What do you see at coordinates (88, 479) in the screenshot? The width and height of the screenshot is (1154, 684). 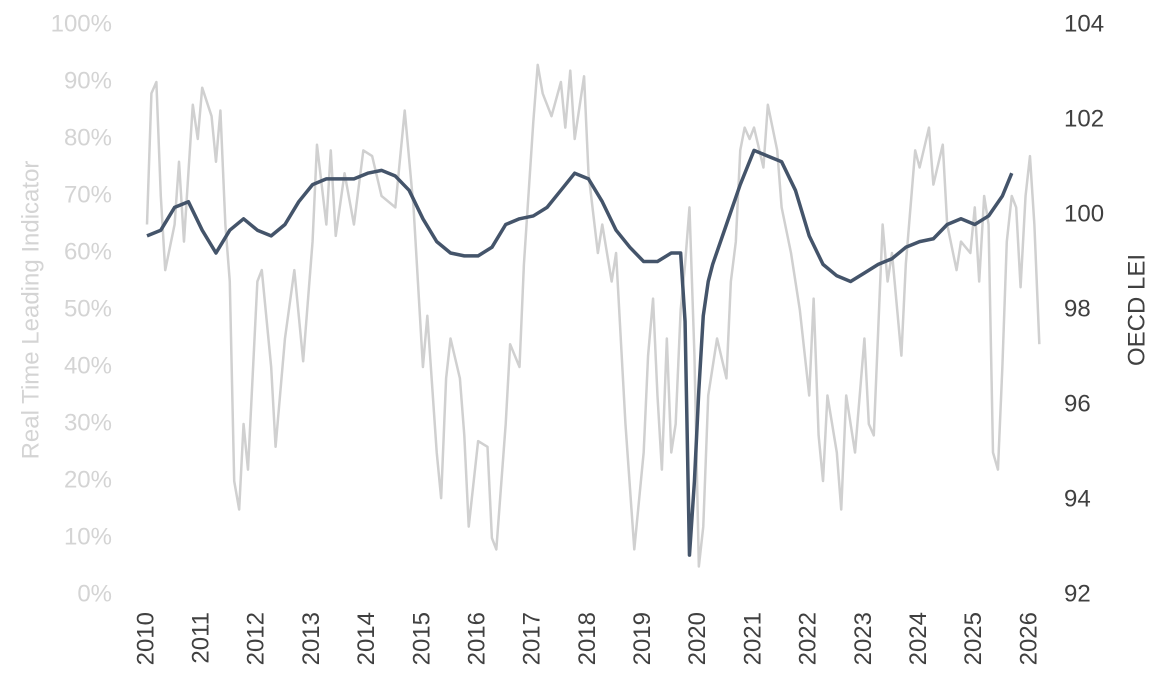 I see `y-tick-label: 20%` at bounding box center [88, 479].